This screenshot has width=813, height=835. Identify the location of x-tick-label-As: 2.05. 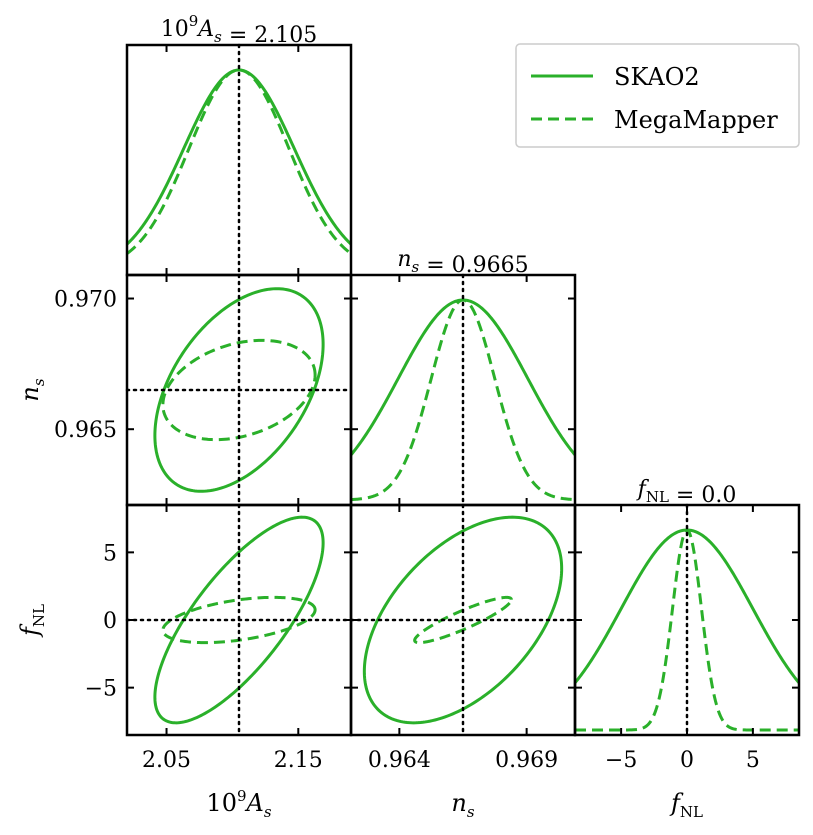
(166, 760).